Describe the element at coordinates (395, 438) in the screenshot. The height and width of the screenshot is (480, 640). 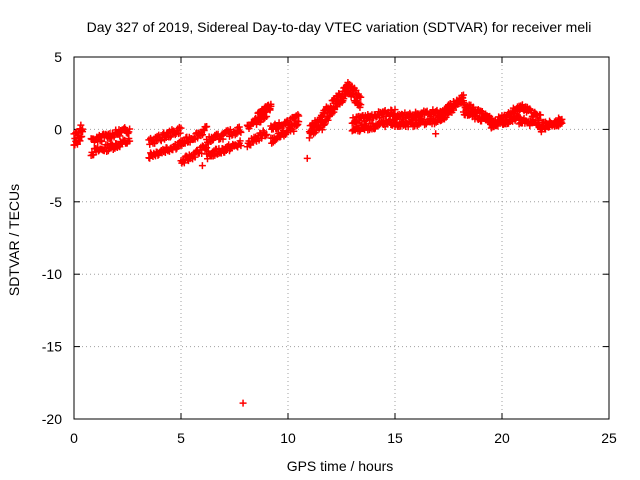
I see `x-tick-label: 15` at that location.